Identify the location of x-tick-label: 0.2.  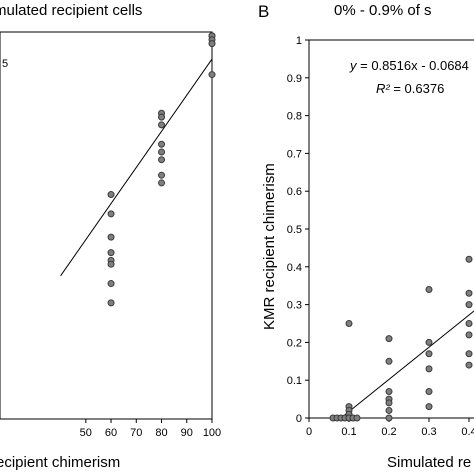
(388, 432).